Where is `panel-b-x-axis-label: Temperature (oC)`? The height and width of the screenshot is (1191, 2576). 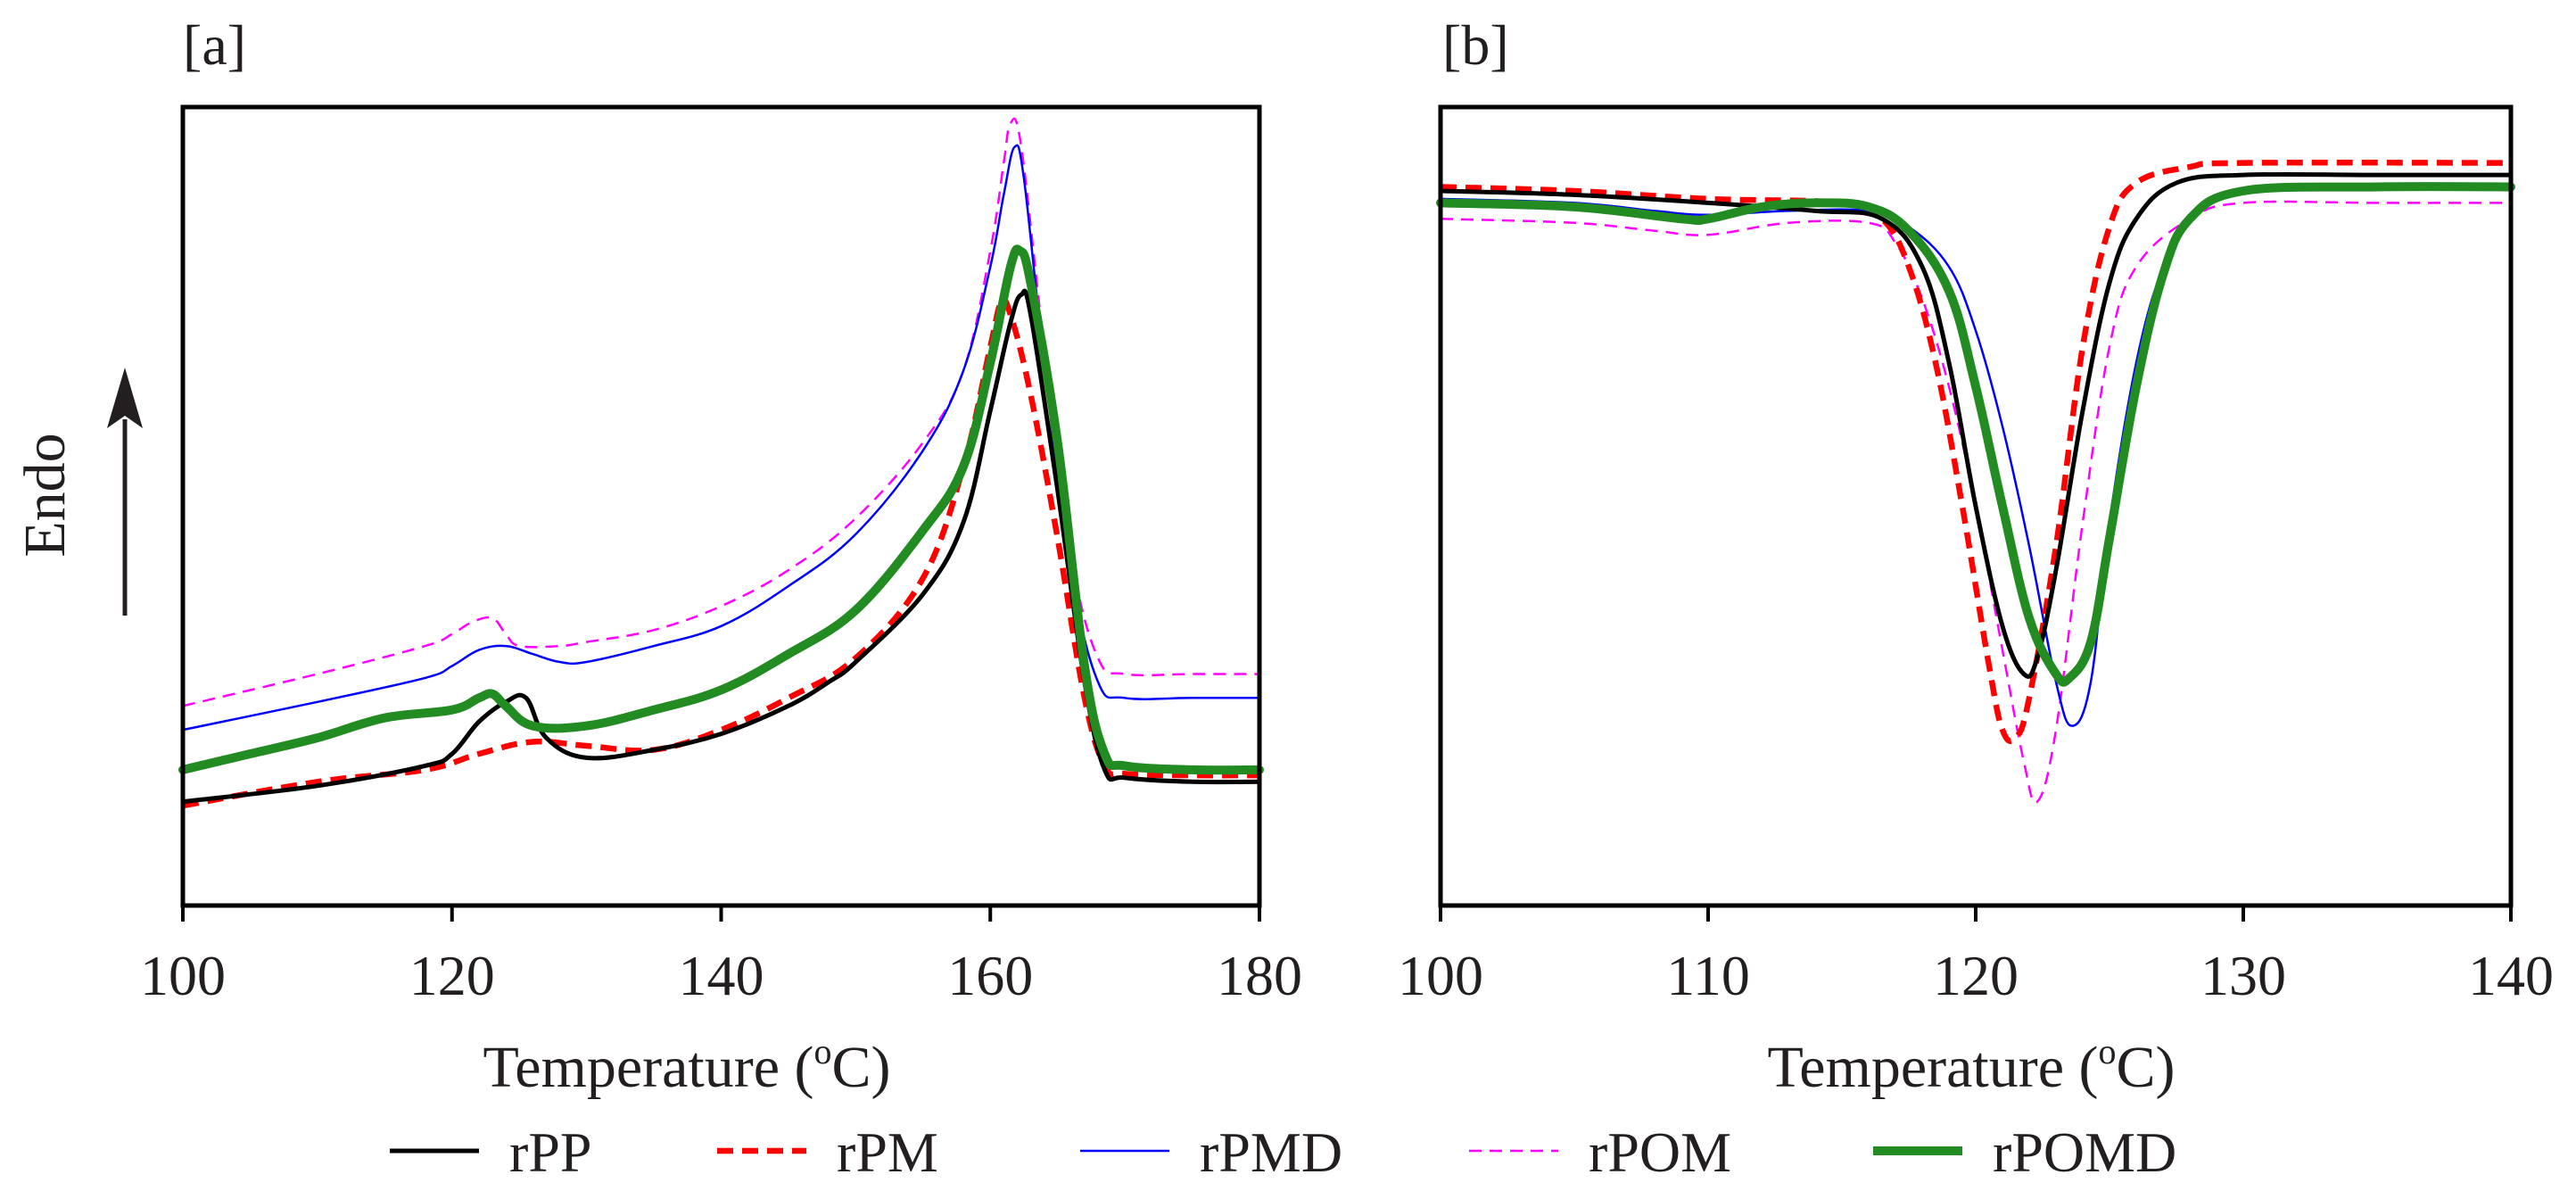 panel-b-x-axis-label: Temperature (oC) is located at coordinates (1972, 1065).